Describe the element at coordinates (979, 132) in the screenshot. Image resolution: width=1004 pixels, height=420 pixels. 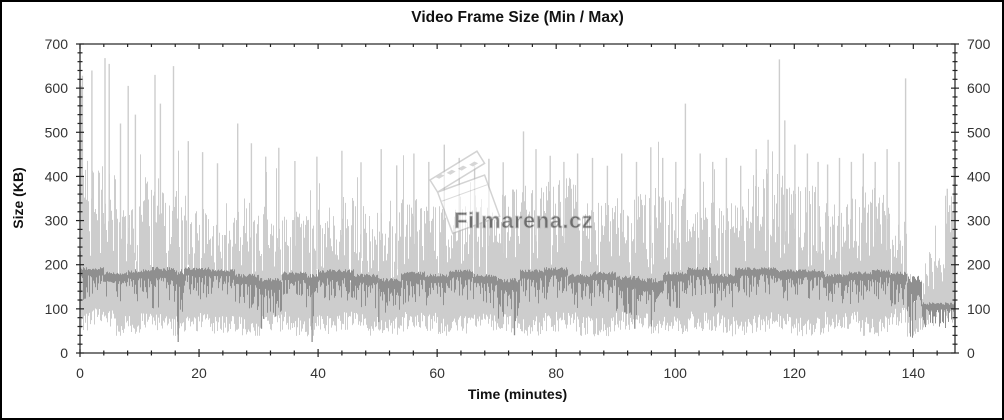
I see `y-tick-label-right: 500` at that location.